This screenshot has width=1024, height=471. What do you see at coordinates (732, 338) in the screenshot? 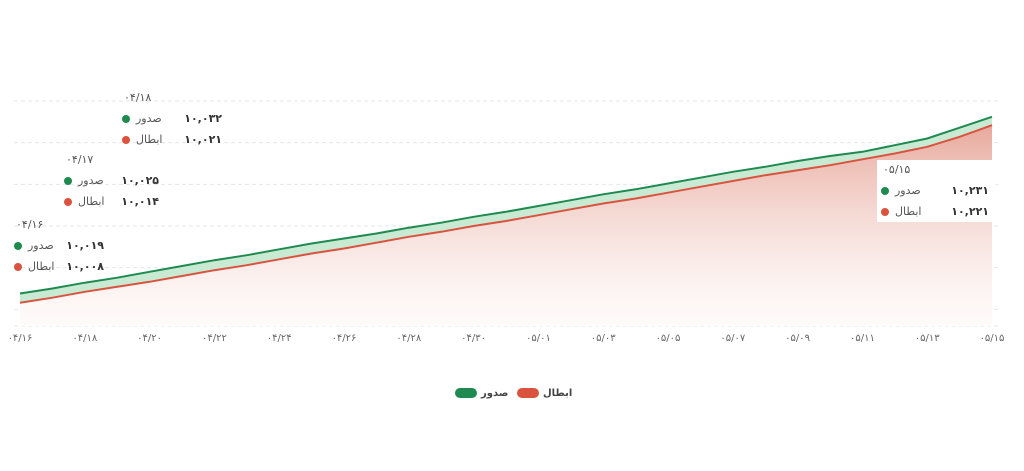
I see `x-tick-label: ۰۵/۰۷` at bounding box center [732, 338].